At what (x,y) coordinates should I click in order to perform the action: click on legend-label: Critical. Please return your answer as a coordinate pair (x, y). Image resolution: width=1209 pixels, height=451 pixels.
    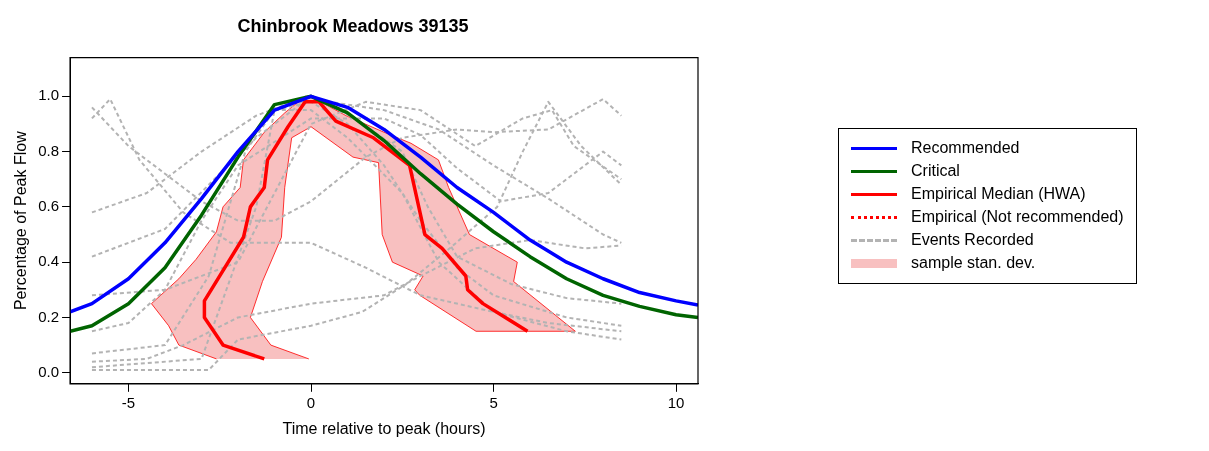
    Looking at the image, I should click on (935, 171).